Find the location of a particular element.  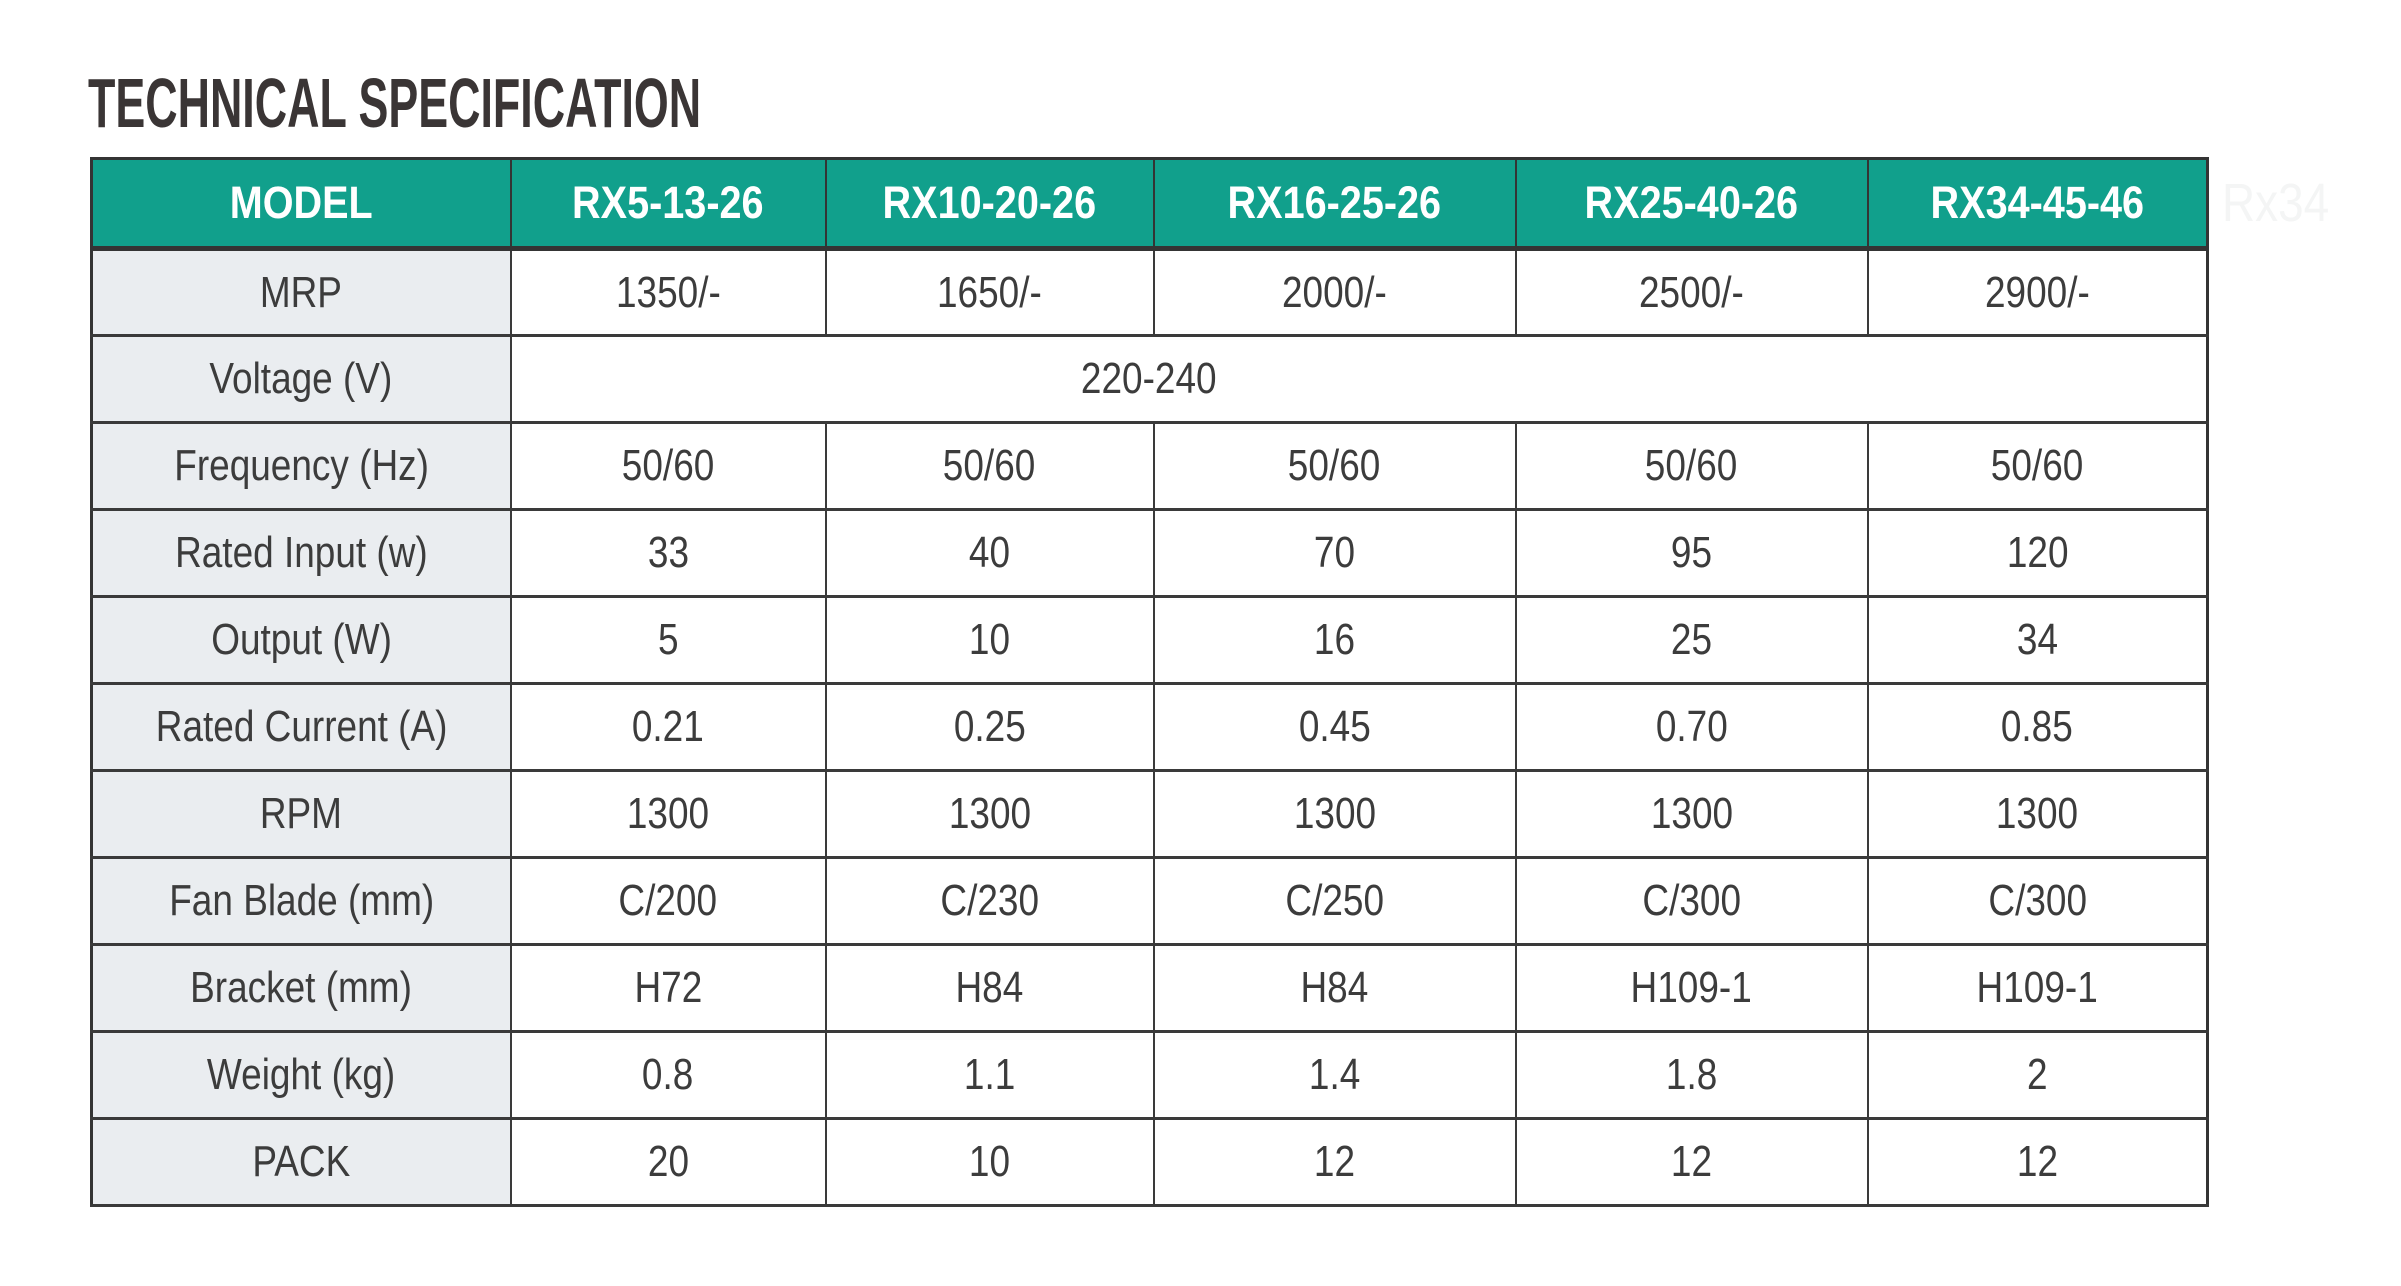

cell-value: 1350/- is located at coordinates (668, 292).